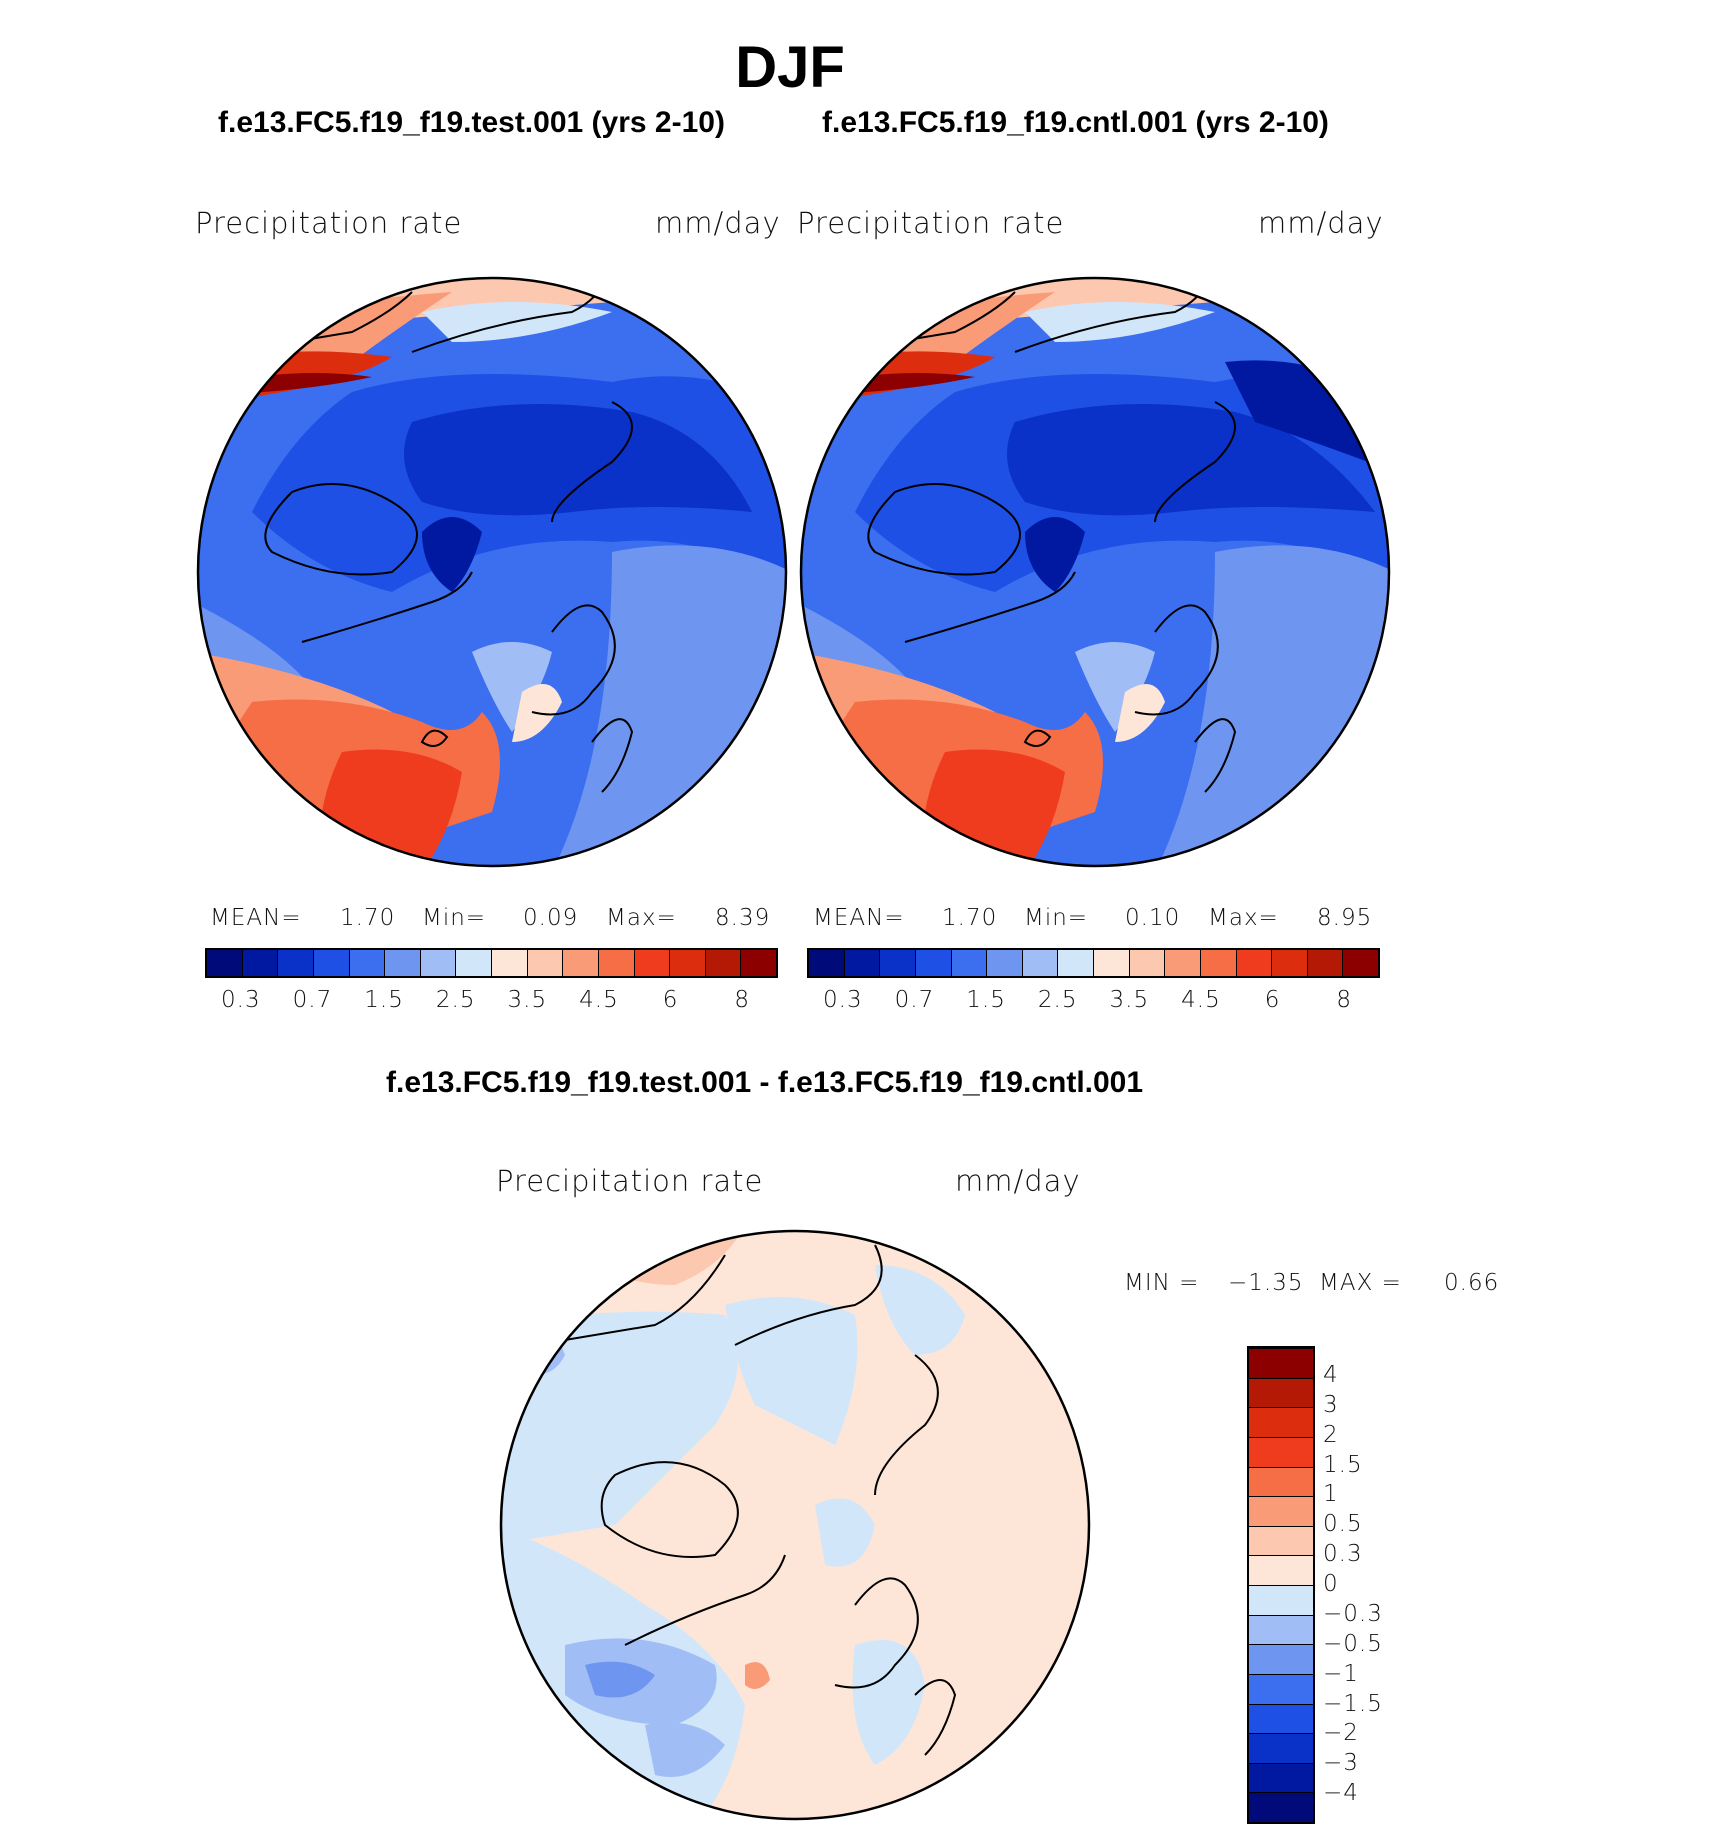 The image size is (1710, 1840). I want to click on panel-2-max-label: Max=, so click(1243, 918).